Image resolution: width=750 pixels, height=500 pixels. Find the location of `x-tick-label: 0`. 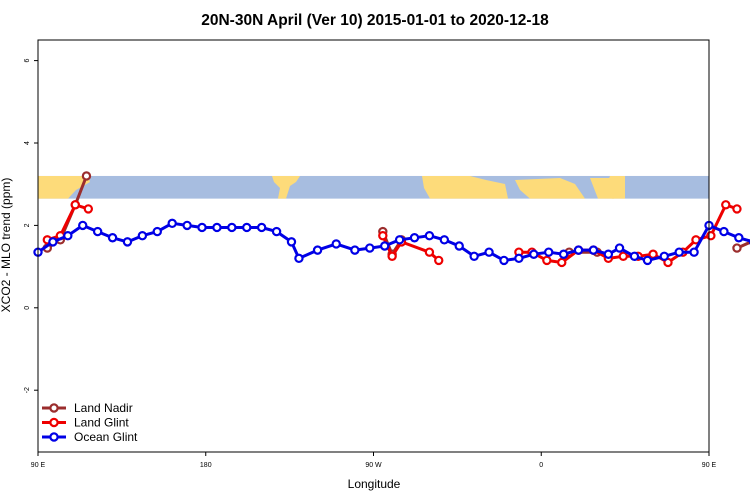

x-tick-label: 0 is located at coordinates (541, 465).